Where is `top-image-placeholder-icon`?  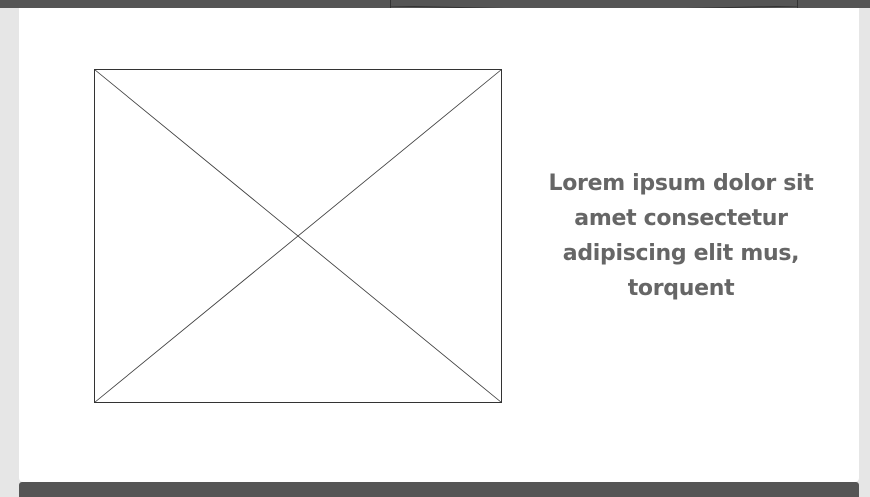 top-image-placeholder-icon is located at coordinates (594, 6).